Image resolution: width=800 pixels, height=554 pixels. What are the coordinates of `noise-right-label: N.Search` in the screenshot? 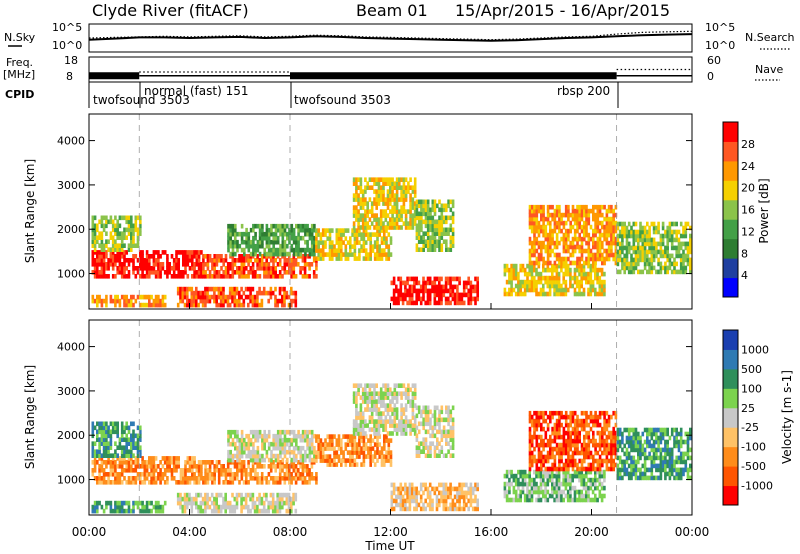 It's located at (770, 37).